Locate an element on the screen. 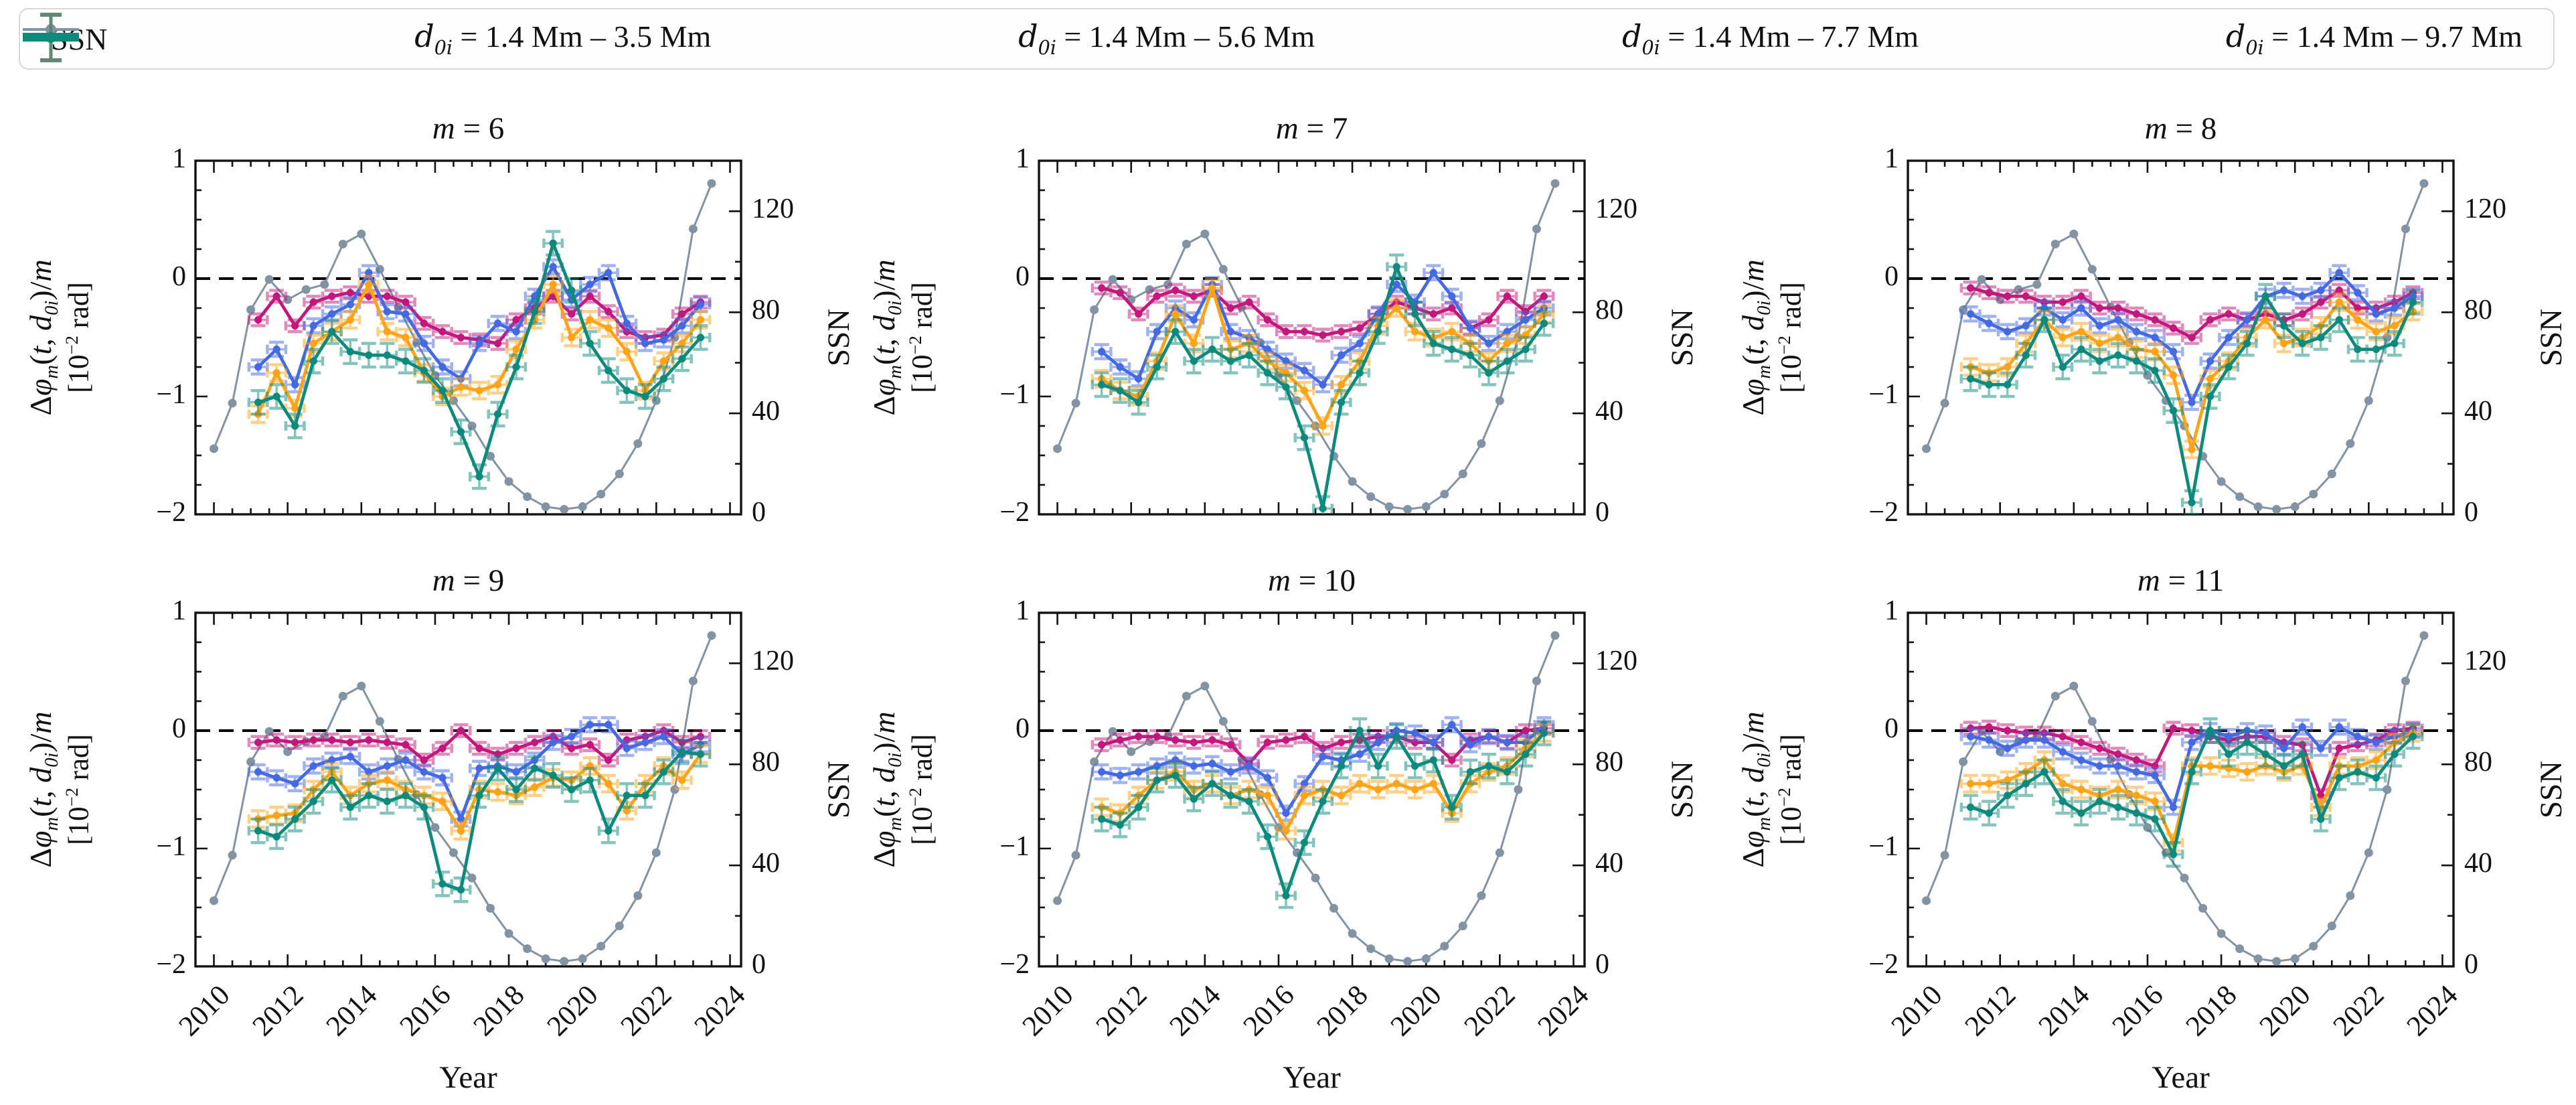 The width and height of the screenshot is (2576, 1105). panel-title-m8: m = 8 is located at coordinates (2180, 128).